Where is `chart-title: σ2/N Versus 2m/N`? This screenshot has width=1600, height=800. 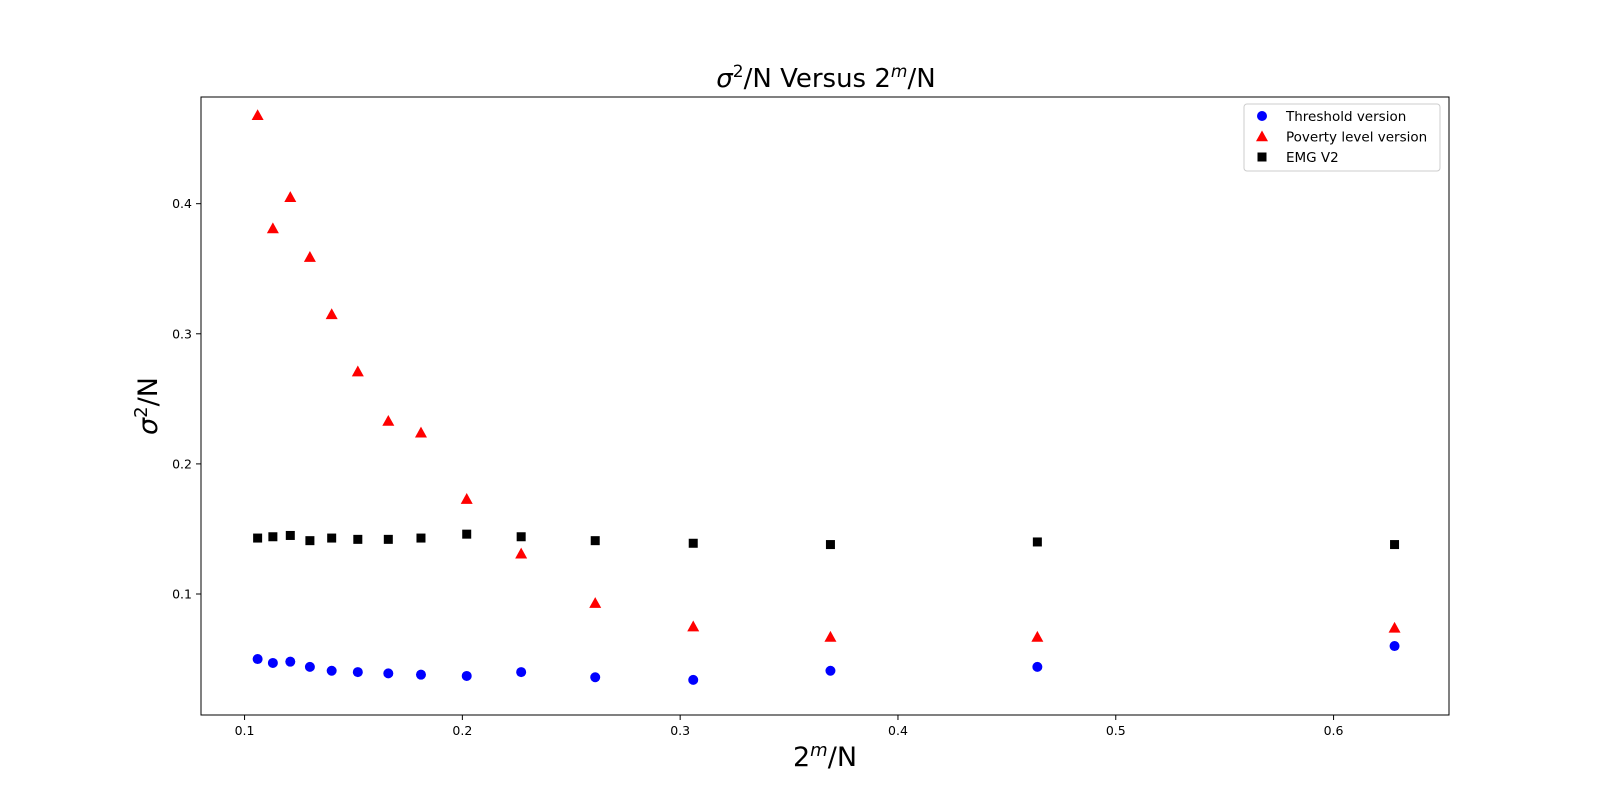
chart-title: σ2/N Versus 2m/N is located at coordinates (825, 78).